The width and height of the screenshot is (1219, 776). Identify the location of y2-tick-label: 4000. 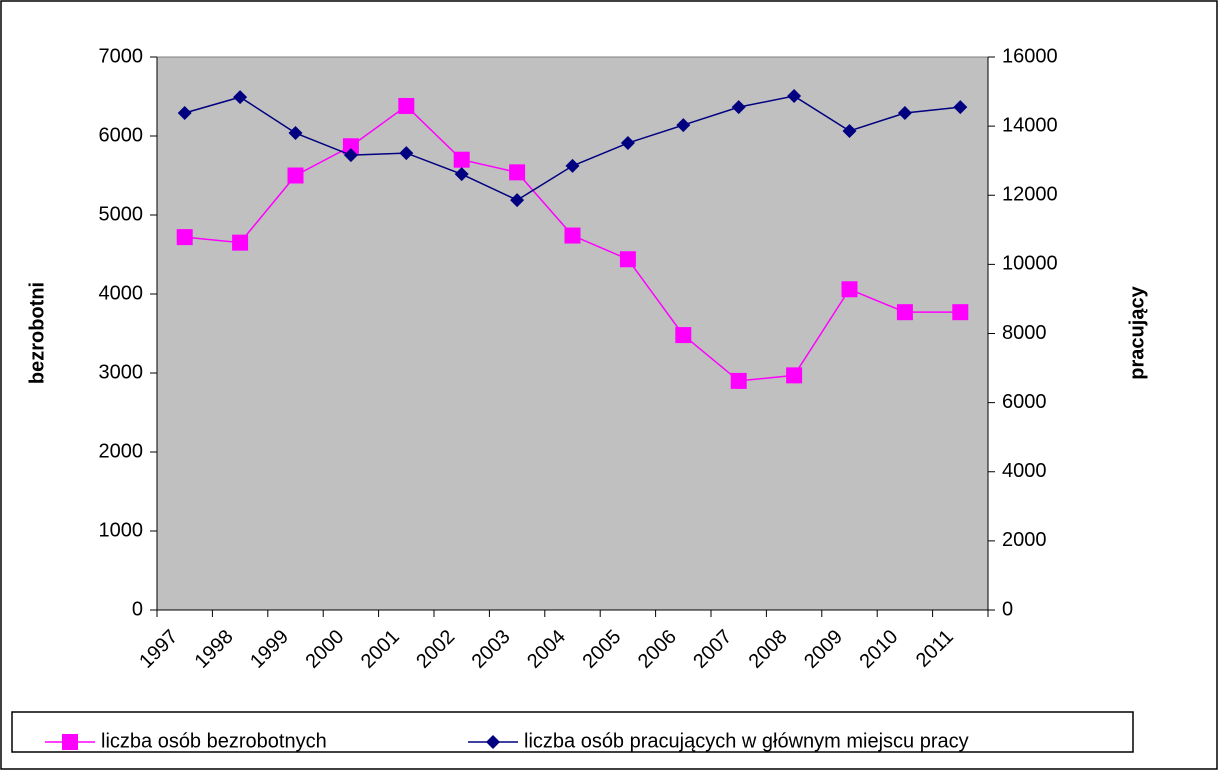
(1024, 471).